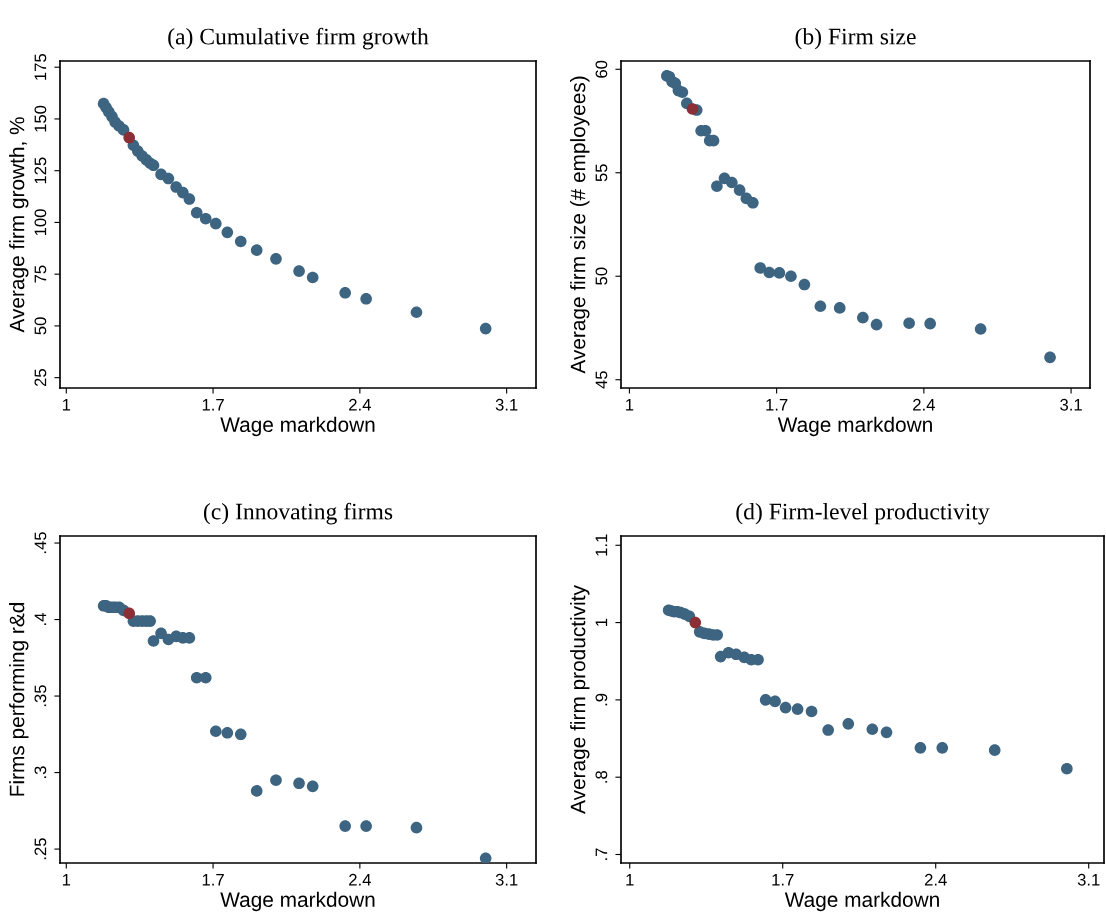 The image size is (1106, 913). What do you see at coordinates (580, 699) in the screenshot?
I see `y-axis-title: Average firm productivity` at bounding box center [580, 699].